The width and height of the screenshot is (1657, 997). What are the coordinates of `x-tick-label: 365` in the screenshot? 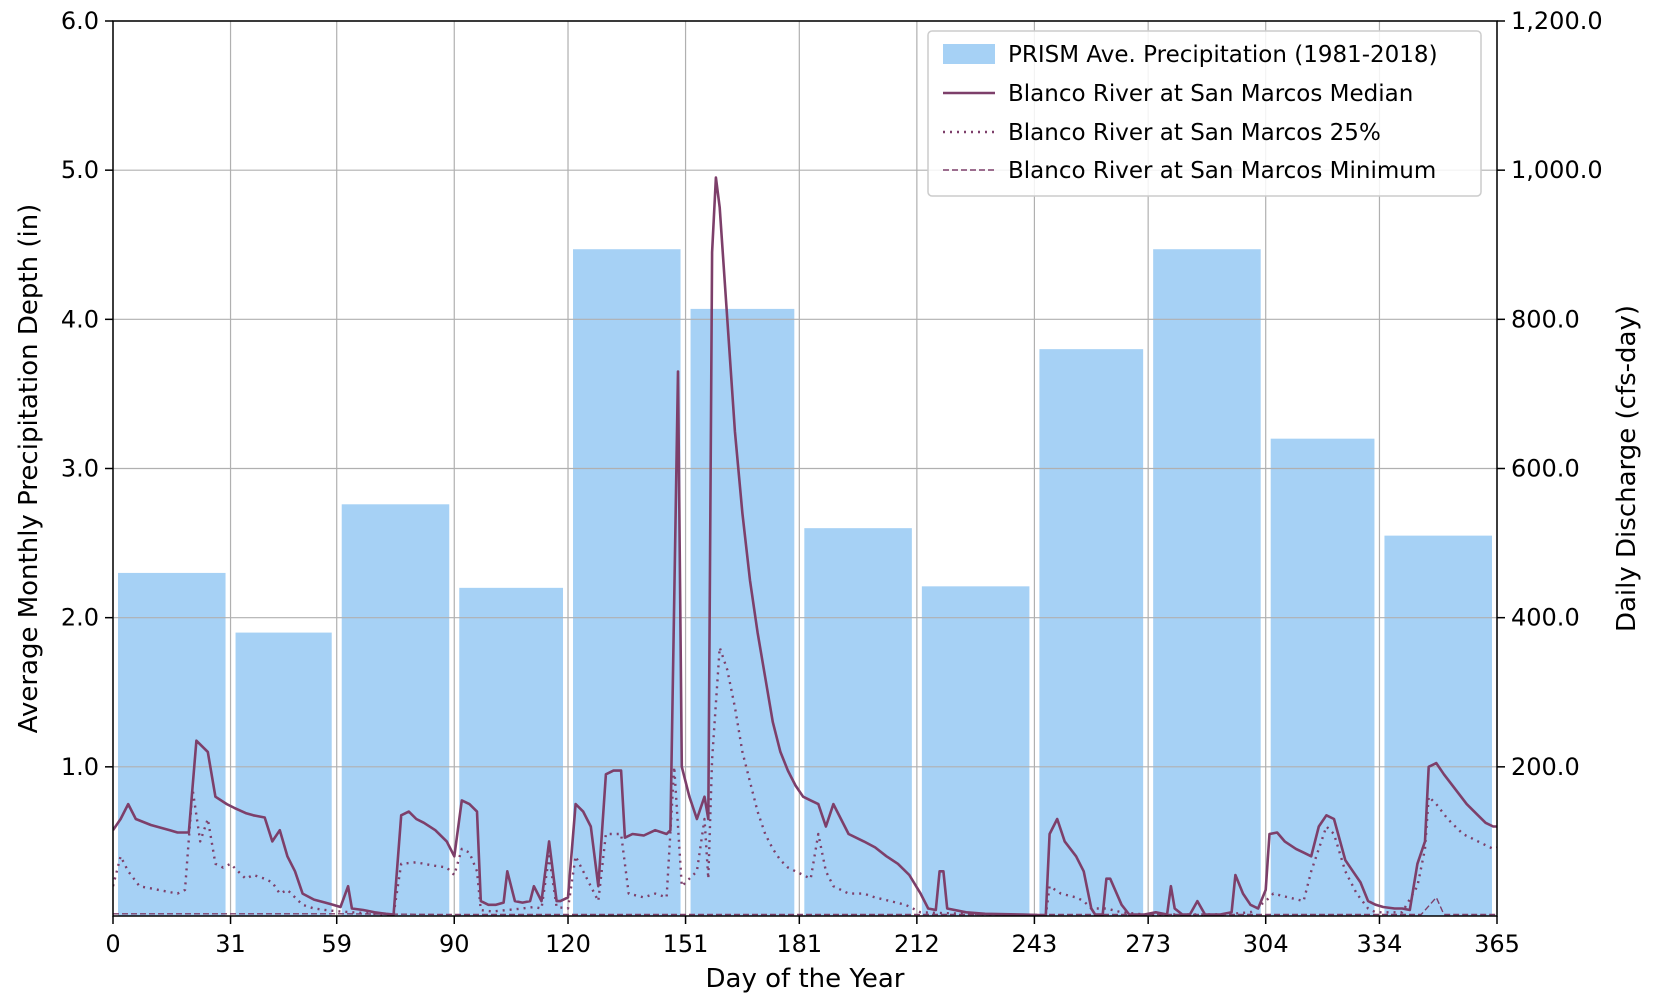 It's located at (1497, 944).